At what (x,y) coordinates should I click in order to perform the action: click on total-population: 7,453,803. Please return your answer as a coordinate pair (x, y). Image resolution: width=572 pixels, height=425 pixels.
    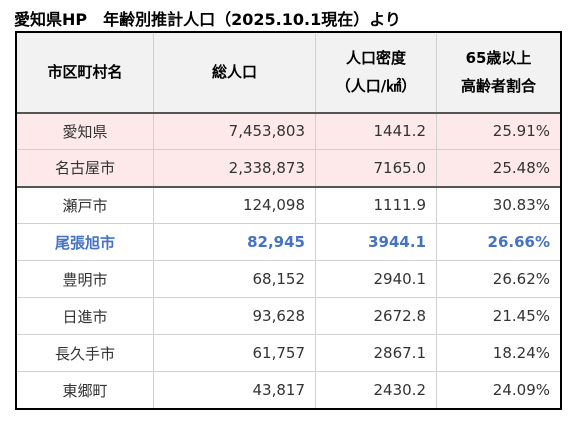
    Looking at the image, I should click on (234, 131).